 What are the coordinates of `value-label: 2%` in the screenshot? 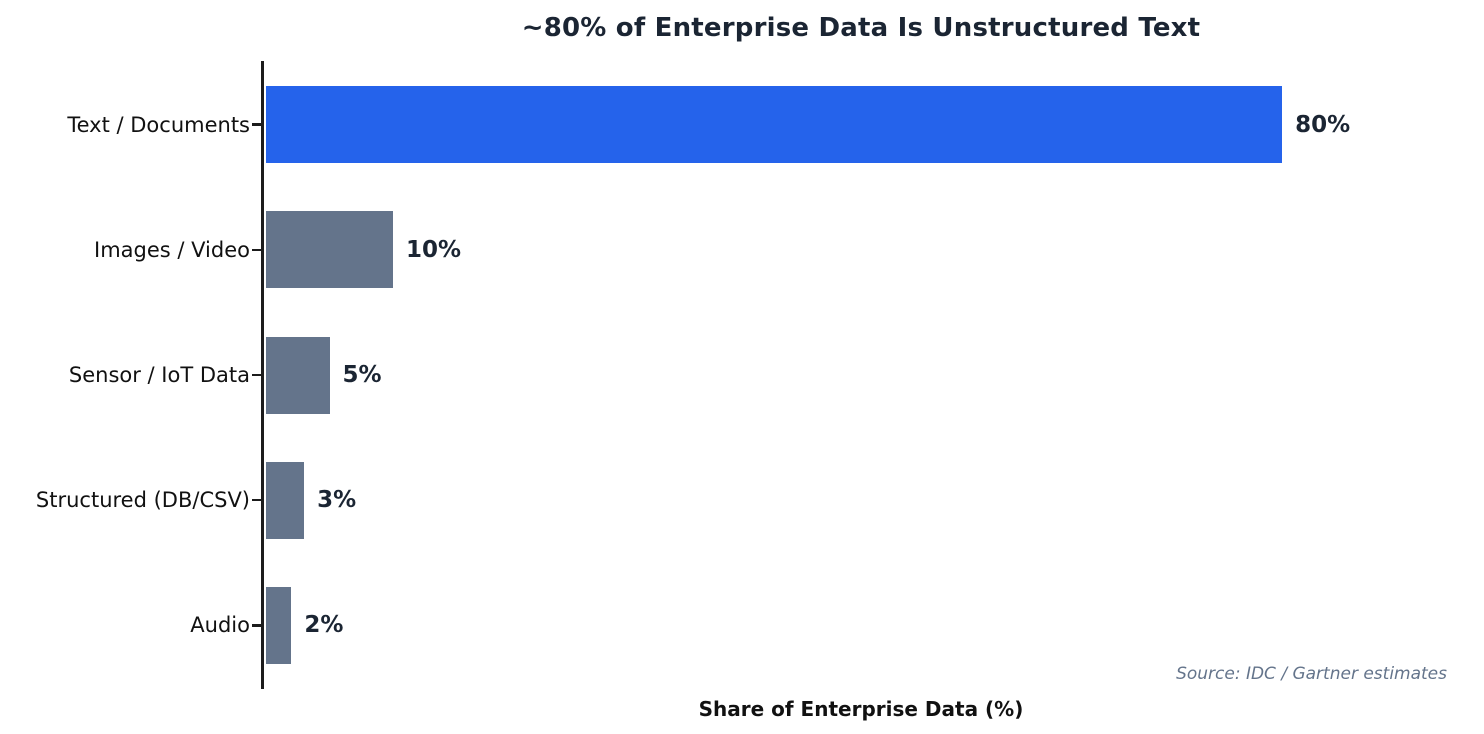 It's located at (324, 625).